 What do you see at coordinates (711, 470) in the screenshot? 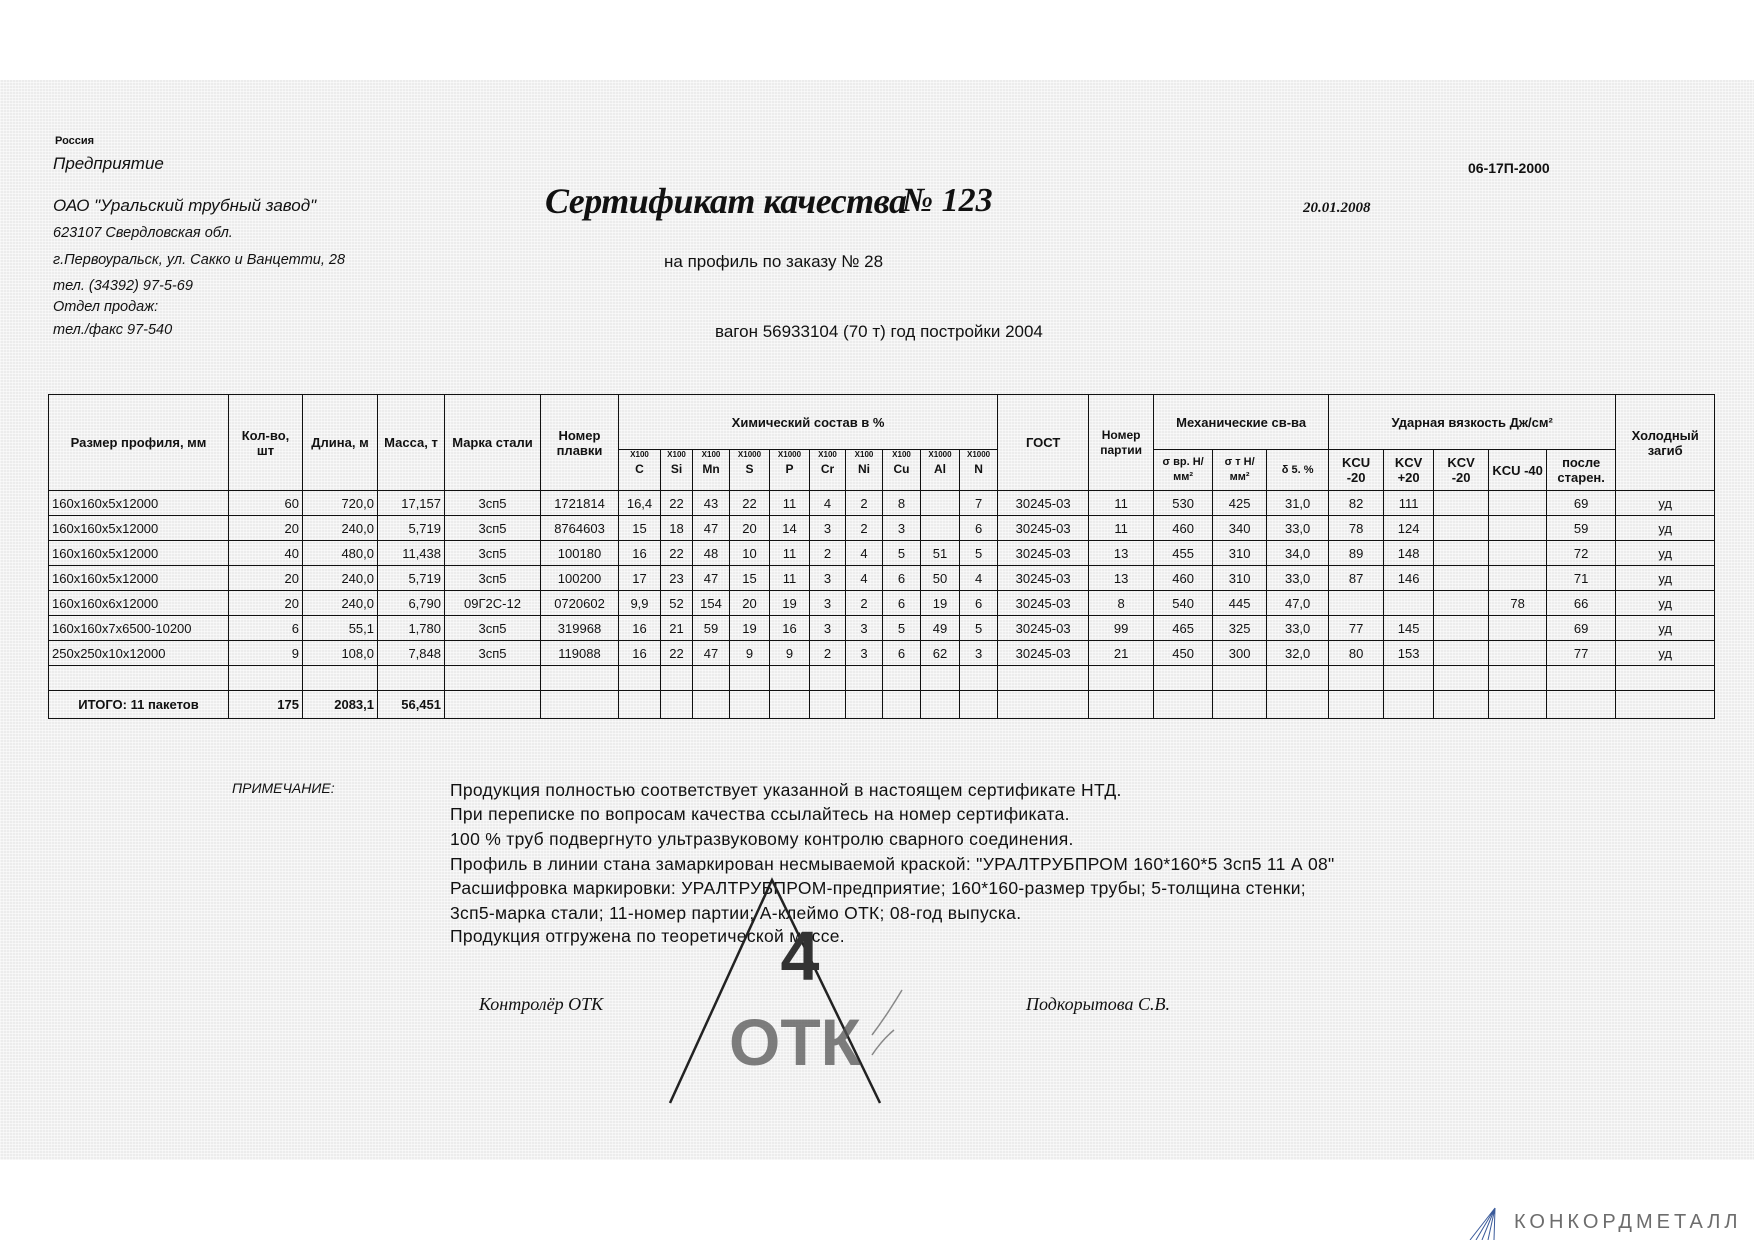
I see `chem-col-mn: X100 Mn` at bounding box center [711, 470].